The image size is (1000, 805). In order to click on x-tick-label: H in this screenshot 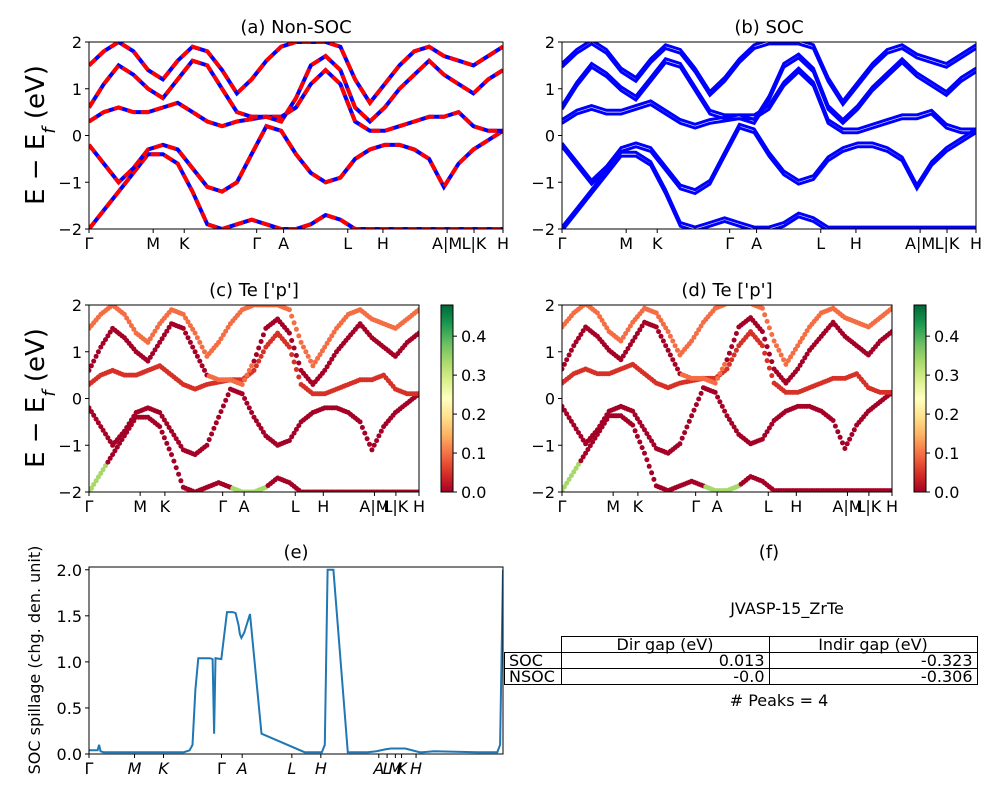, I will do `click(323, 506)`.